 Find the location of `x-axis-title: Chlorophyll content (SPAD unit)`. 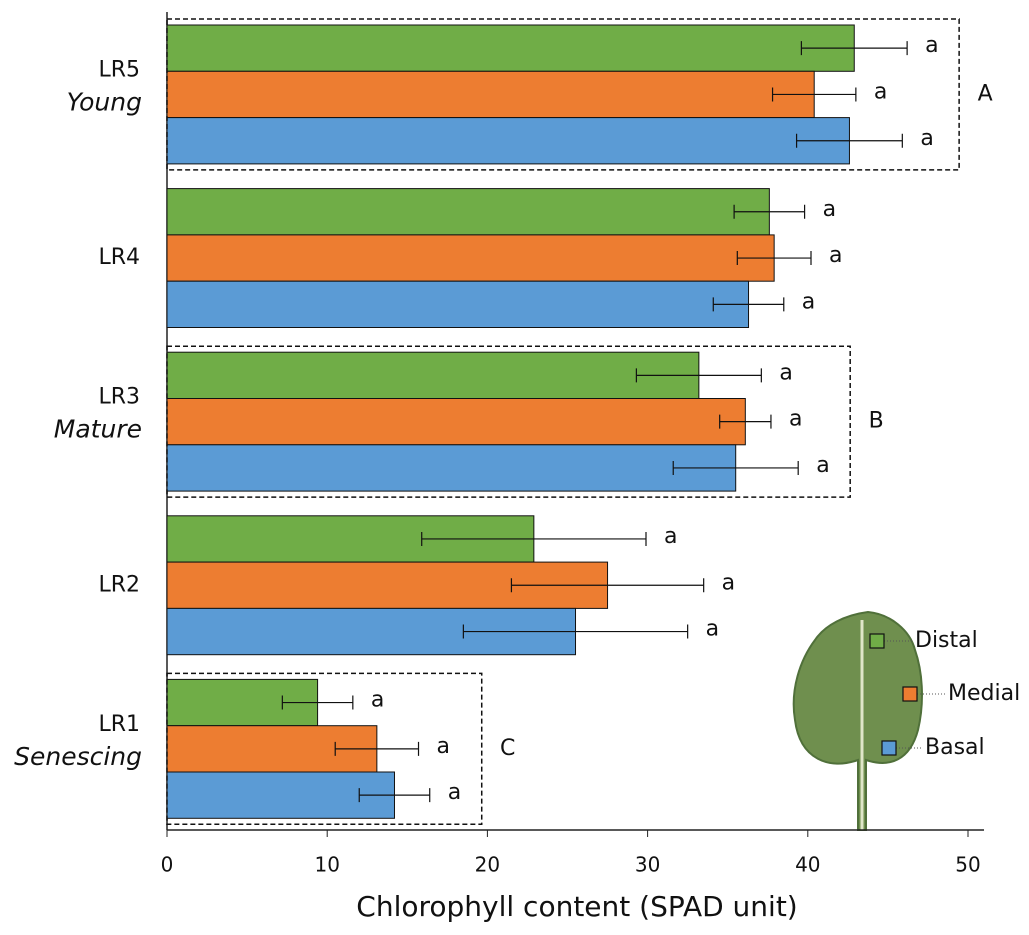

x-axis-title: Chlorophyll content (SPAD unit) is located at coordinates (576, 906).